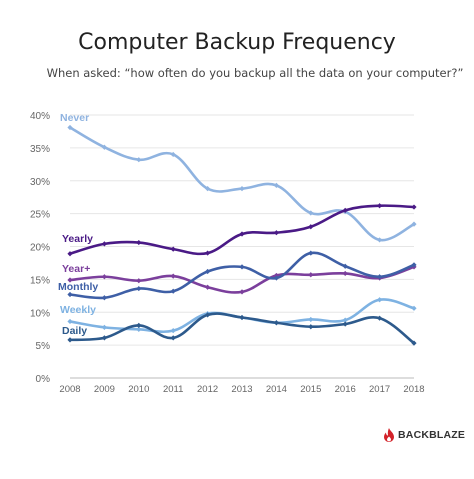 The height and width of the screenshot is (479, 474). Describe the element at coordinates (237, 42) in the screenshot. I see `chart-title: Computer Backup Frequency` at that location.